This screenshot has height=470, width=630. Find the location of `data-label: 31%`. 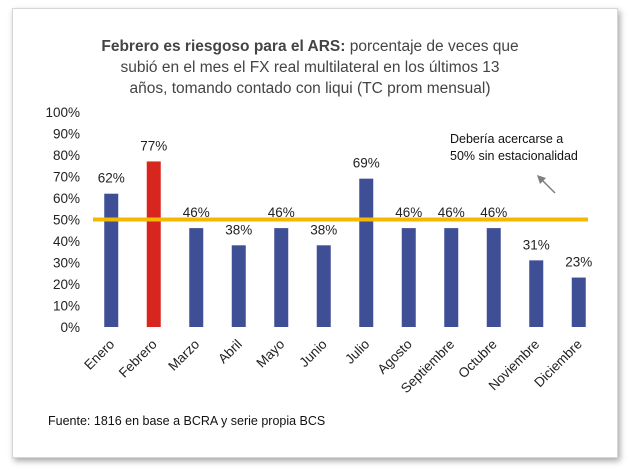

data-label: 31% is located at coordinates (536, 244).